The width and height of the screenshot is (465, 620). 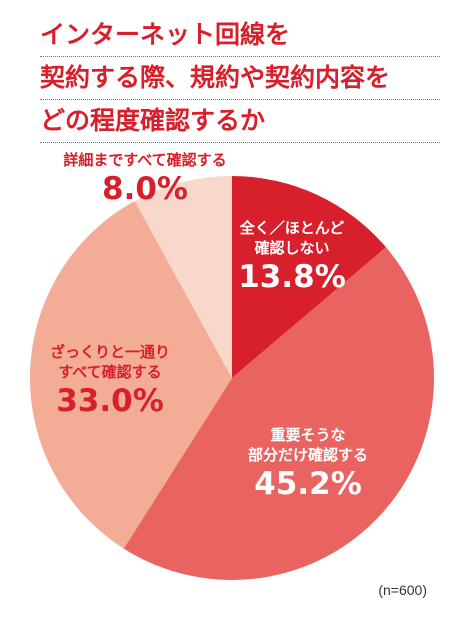 What do you see at coordinates (402, 590) in the screenshot?
I see `sample-size-note: (n=600)` at bounding box center [402, 590].